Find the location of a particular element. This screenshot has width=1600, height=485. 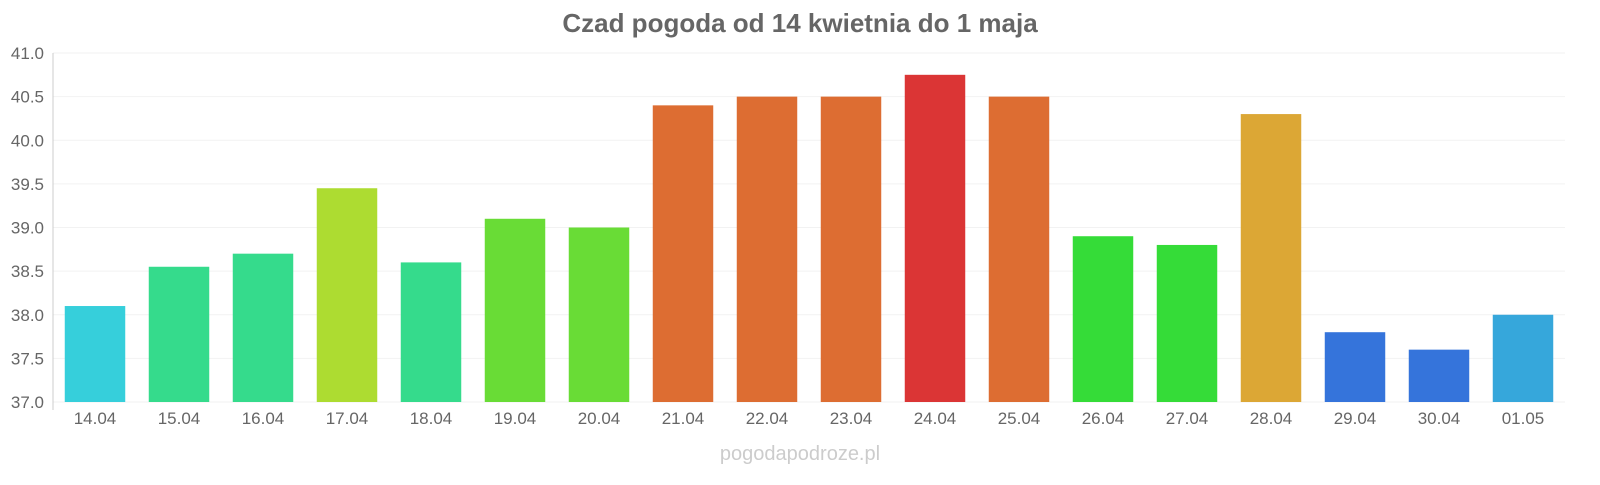

bar-28.04 is located at coordinates (1271, 258).